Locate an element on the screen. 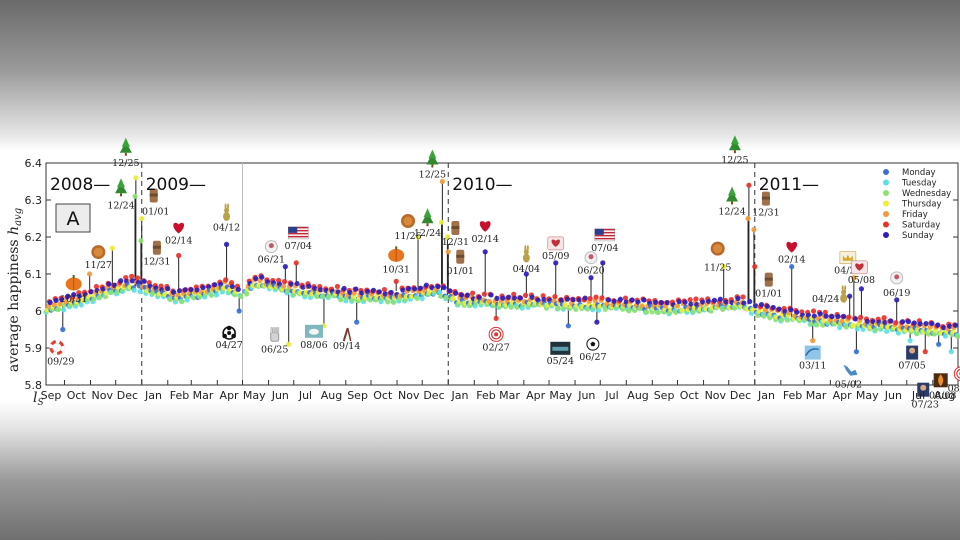 This screenshot has width=960, height=540. annotation-label: 04/12 is located at coordinates (226, 227).